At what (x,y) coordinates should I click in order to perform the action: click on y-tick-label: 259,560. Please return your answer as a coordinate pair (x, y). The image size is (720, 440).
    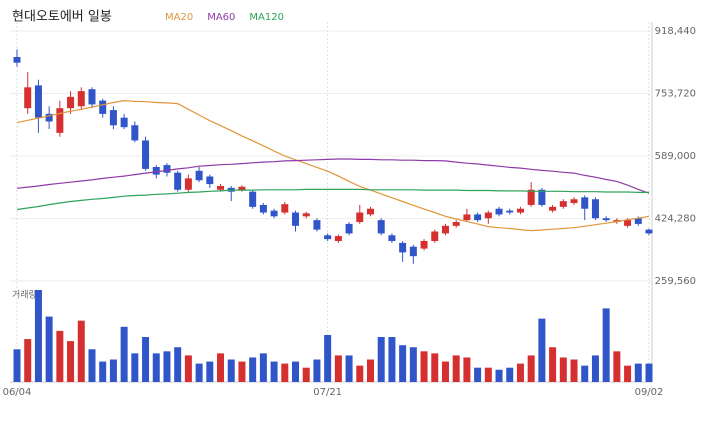
    Looking at the image, I should click on (675, 281).